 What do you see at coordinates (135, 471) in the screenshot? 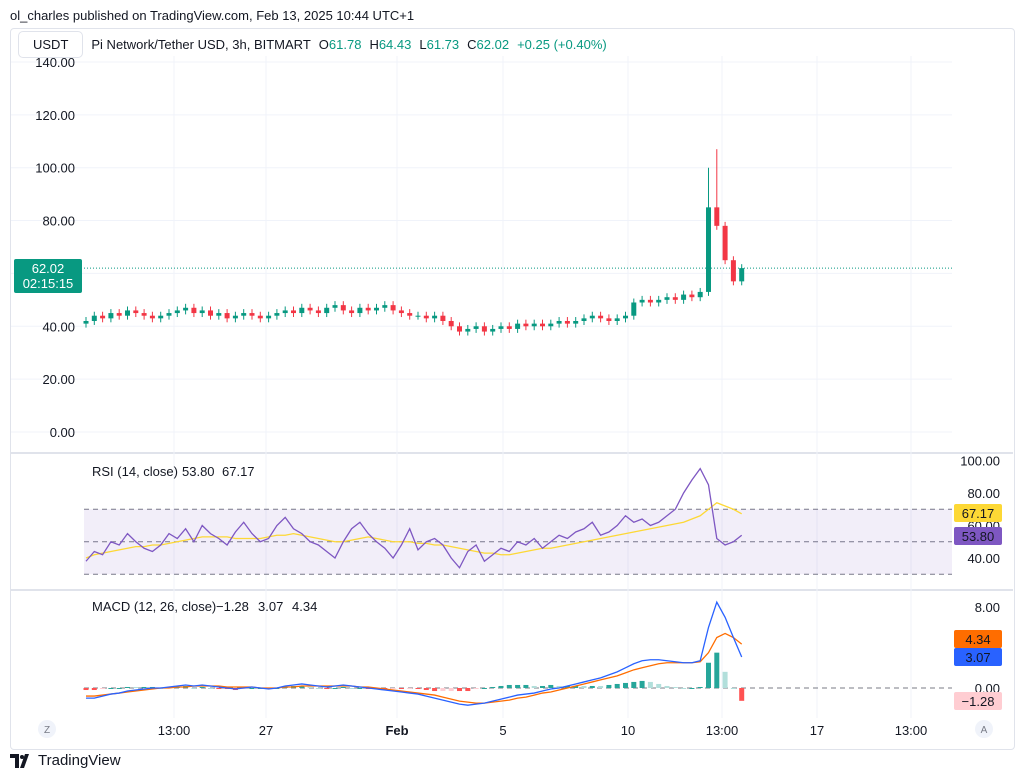
I see `rsi-legend-title: RSI (14, close)` at bounding box center [135, 471].